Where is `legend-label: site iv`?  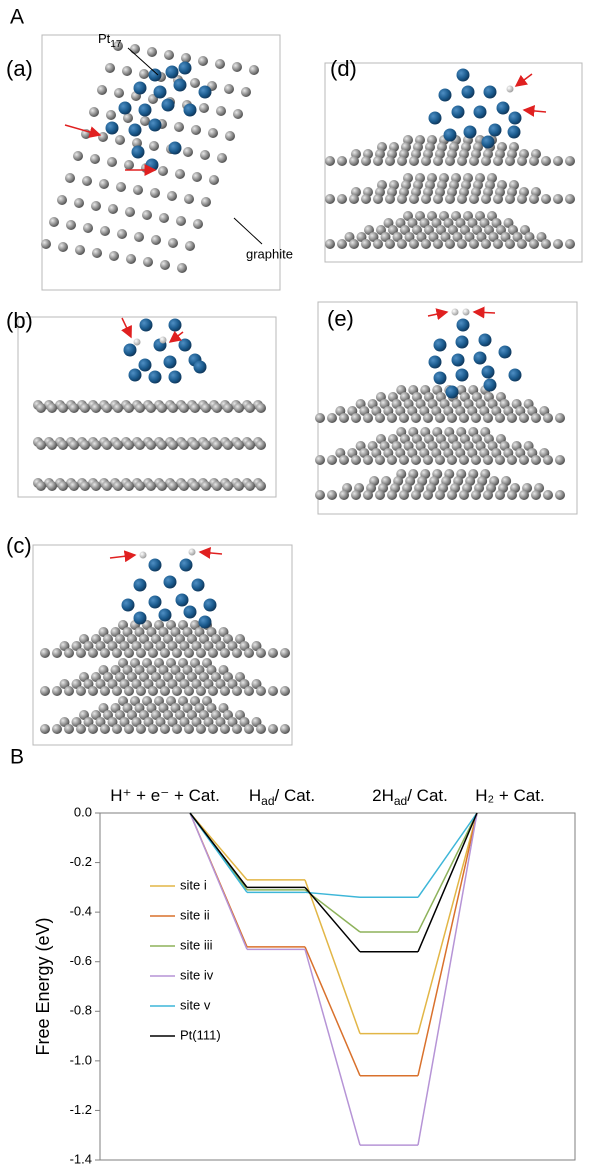
legend-label: site iv is located at coordinates (197, 974).